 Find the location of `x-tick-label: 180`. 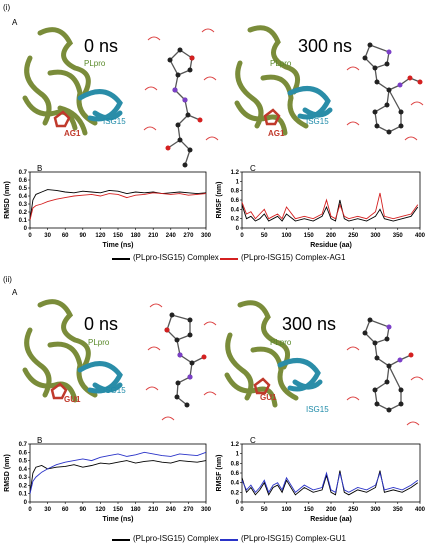

x-tick-label: 180 is located at coordinates (136, 236).